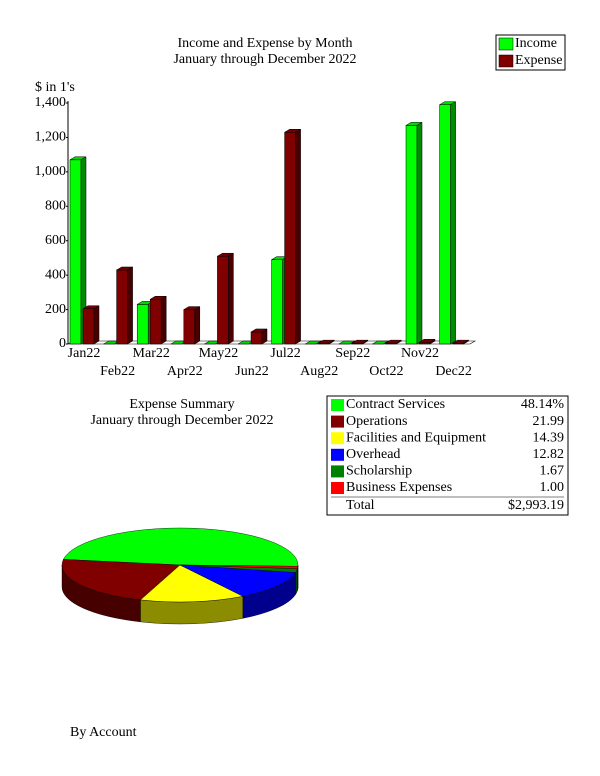 Image resolution: width=600 pixels, height=776 pixels. What do you see at coordinates (296, 582) in the screenshot?
I see `pie-side` at bounding box center [296, 582].